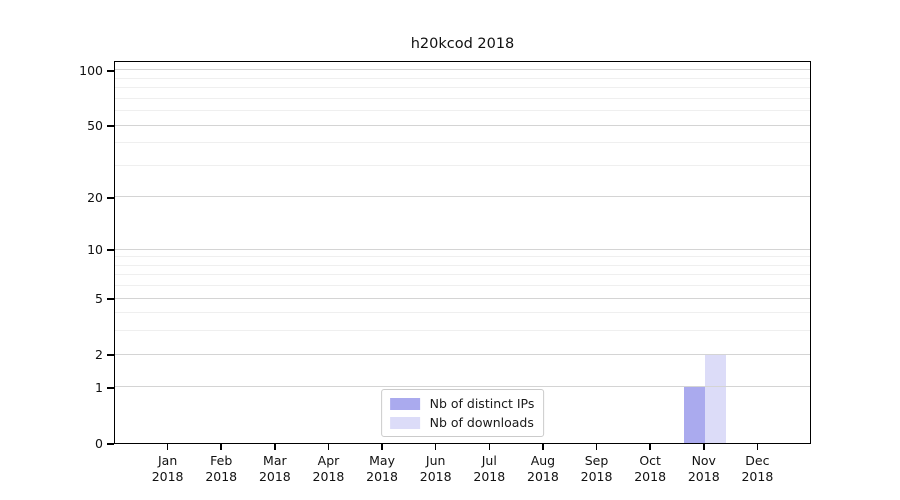 Image resolution: width=900 pixels, height=500 pixels. Describe the element at coordinates (543, 468) in the screenshot. I see `x-axis-tick-label-aug: Aug 2018` at that location.